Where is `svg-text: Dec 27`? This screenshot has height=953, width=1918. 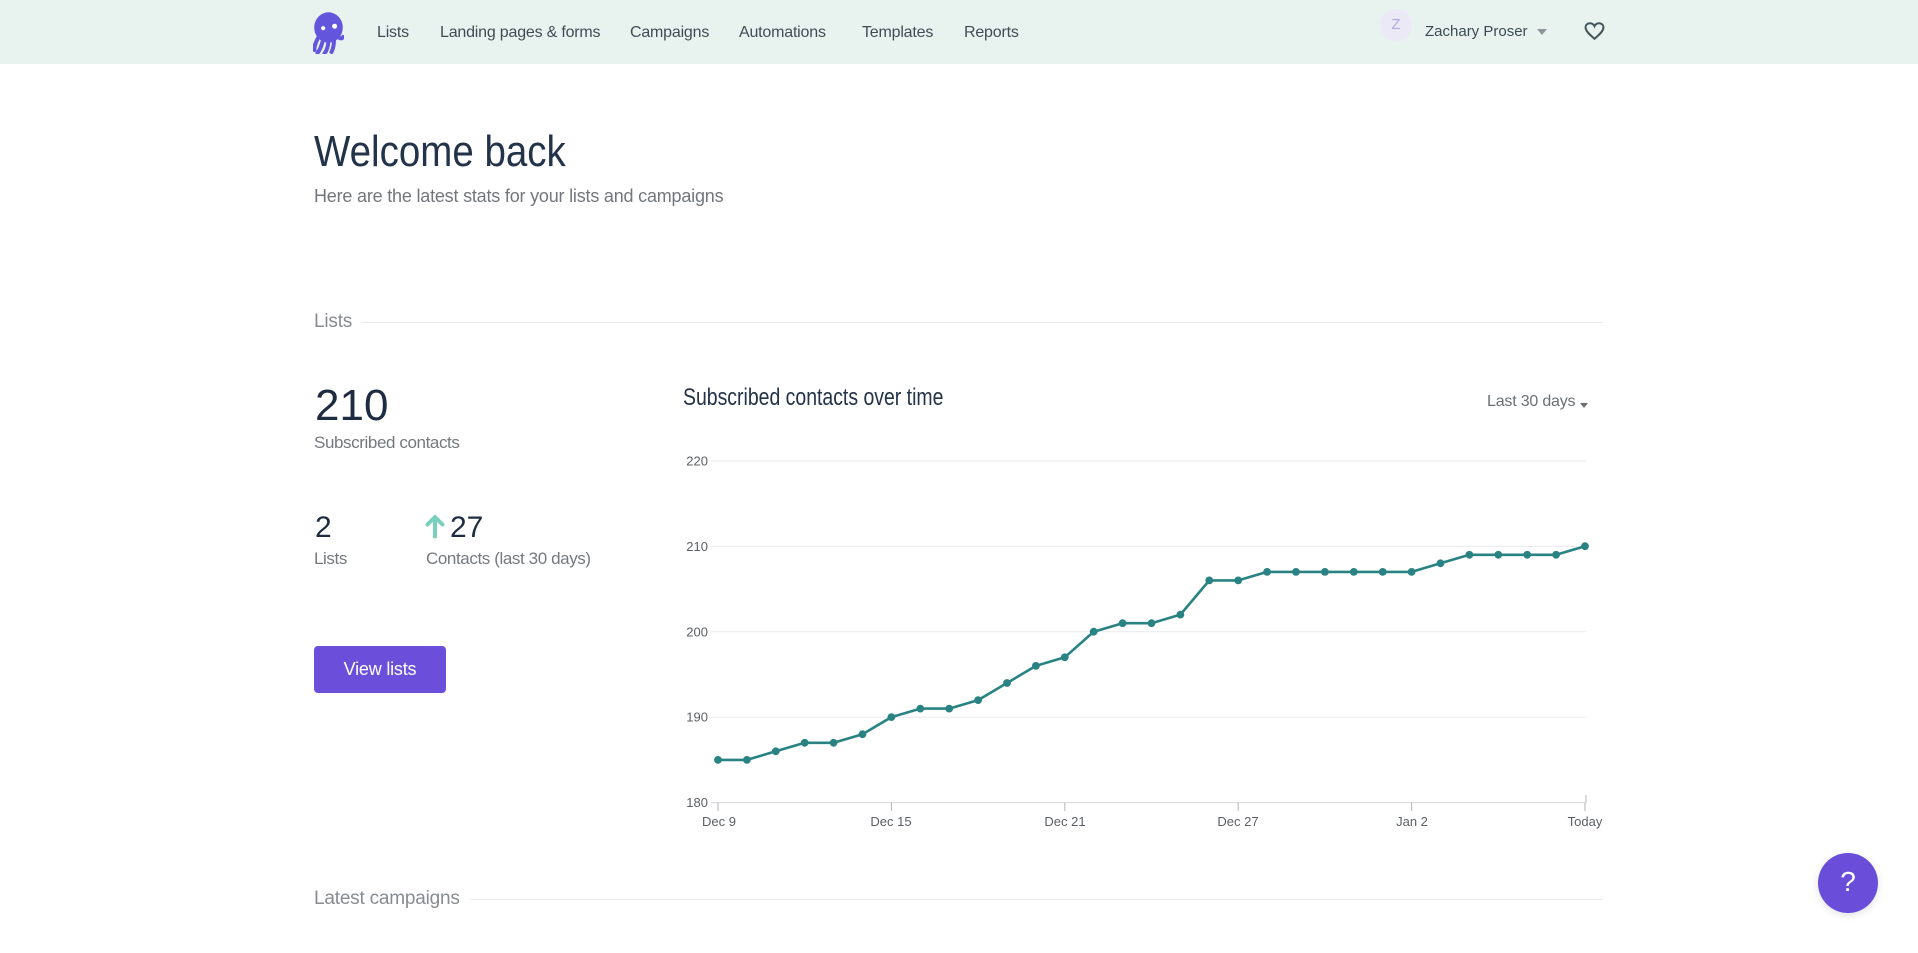
svg-text: Dec 27 is located at coordinates (1237, 821).